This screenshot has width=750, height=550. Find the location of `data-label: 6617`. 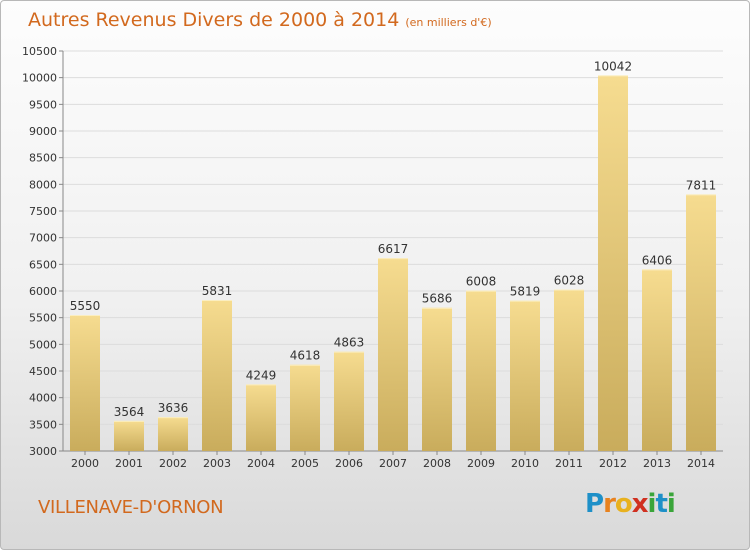

data-label: 6617 is located at coordinates (393, 249).